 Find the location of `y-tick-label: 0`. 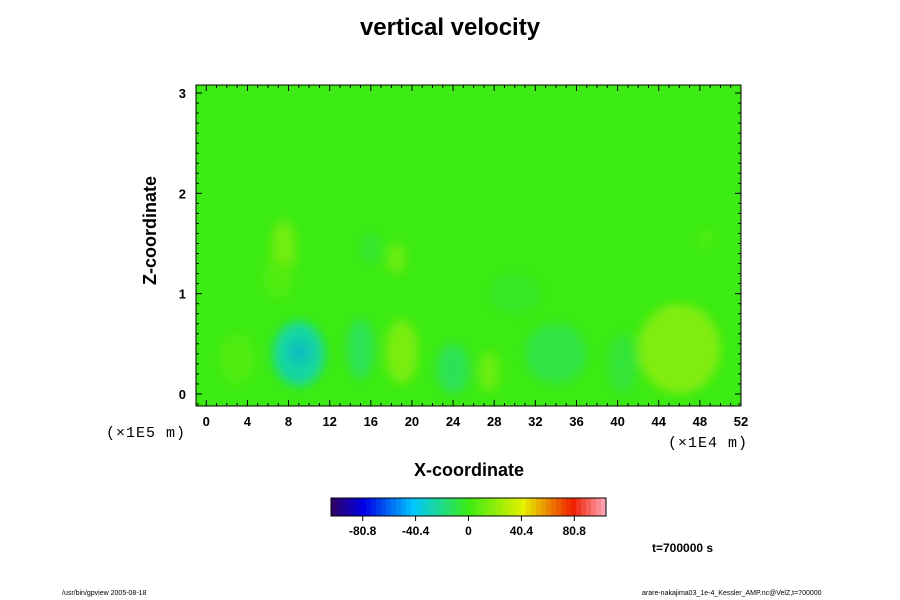

y-tick-label: 0 is located at coordinates (182, 394).